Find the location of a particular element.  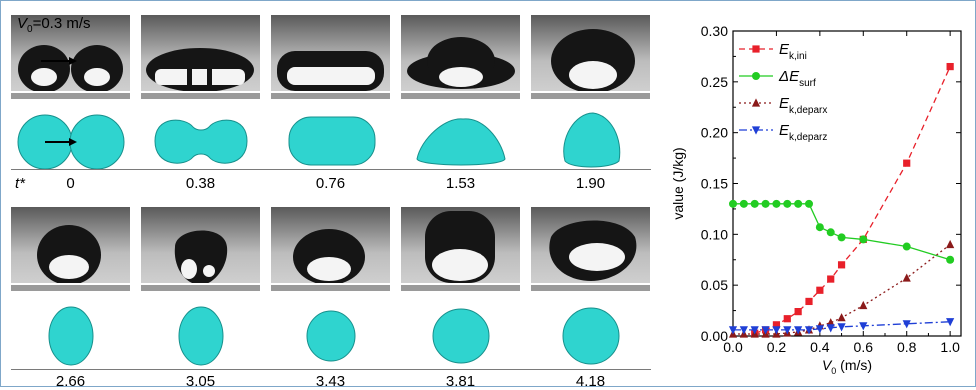

x-tick-label: 0.6 is located at coordinates (864, 347).